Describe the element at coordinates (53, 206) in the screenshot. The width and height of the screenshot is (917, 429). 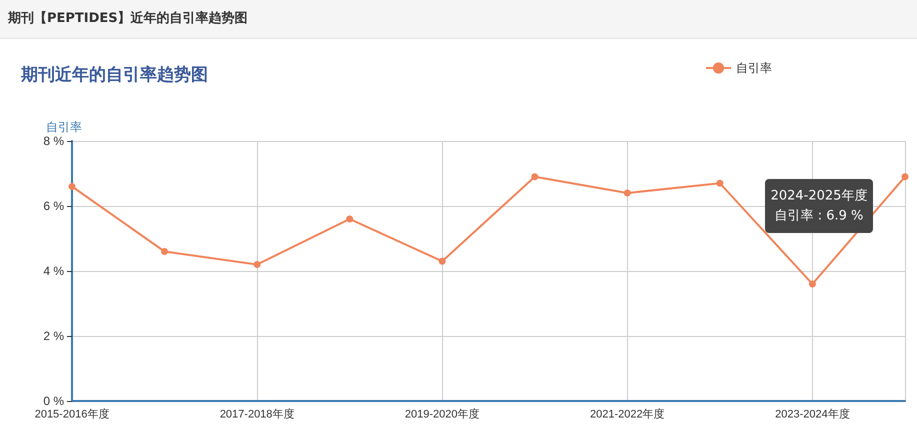
I see `y-tick-label: 6 %` at that location.